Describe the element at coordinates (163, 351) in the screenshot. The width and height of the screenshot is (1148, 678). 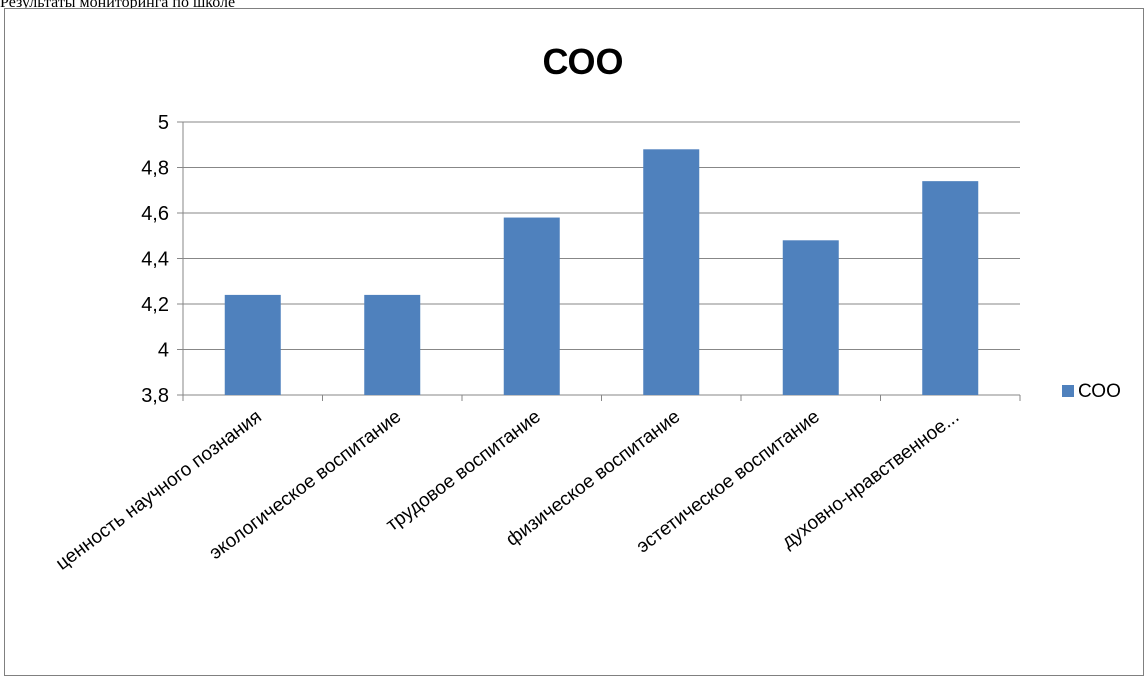
I see `y-tick-label: 4` at that location.